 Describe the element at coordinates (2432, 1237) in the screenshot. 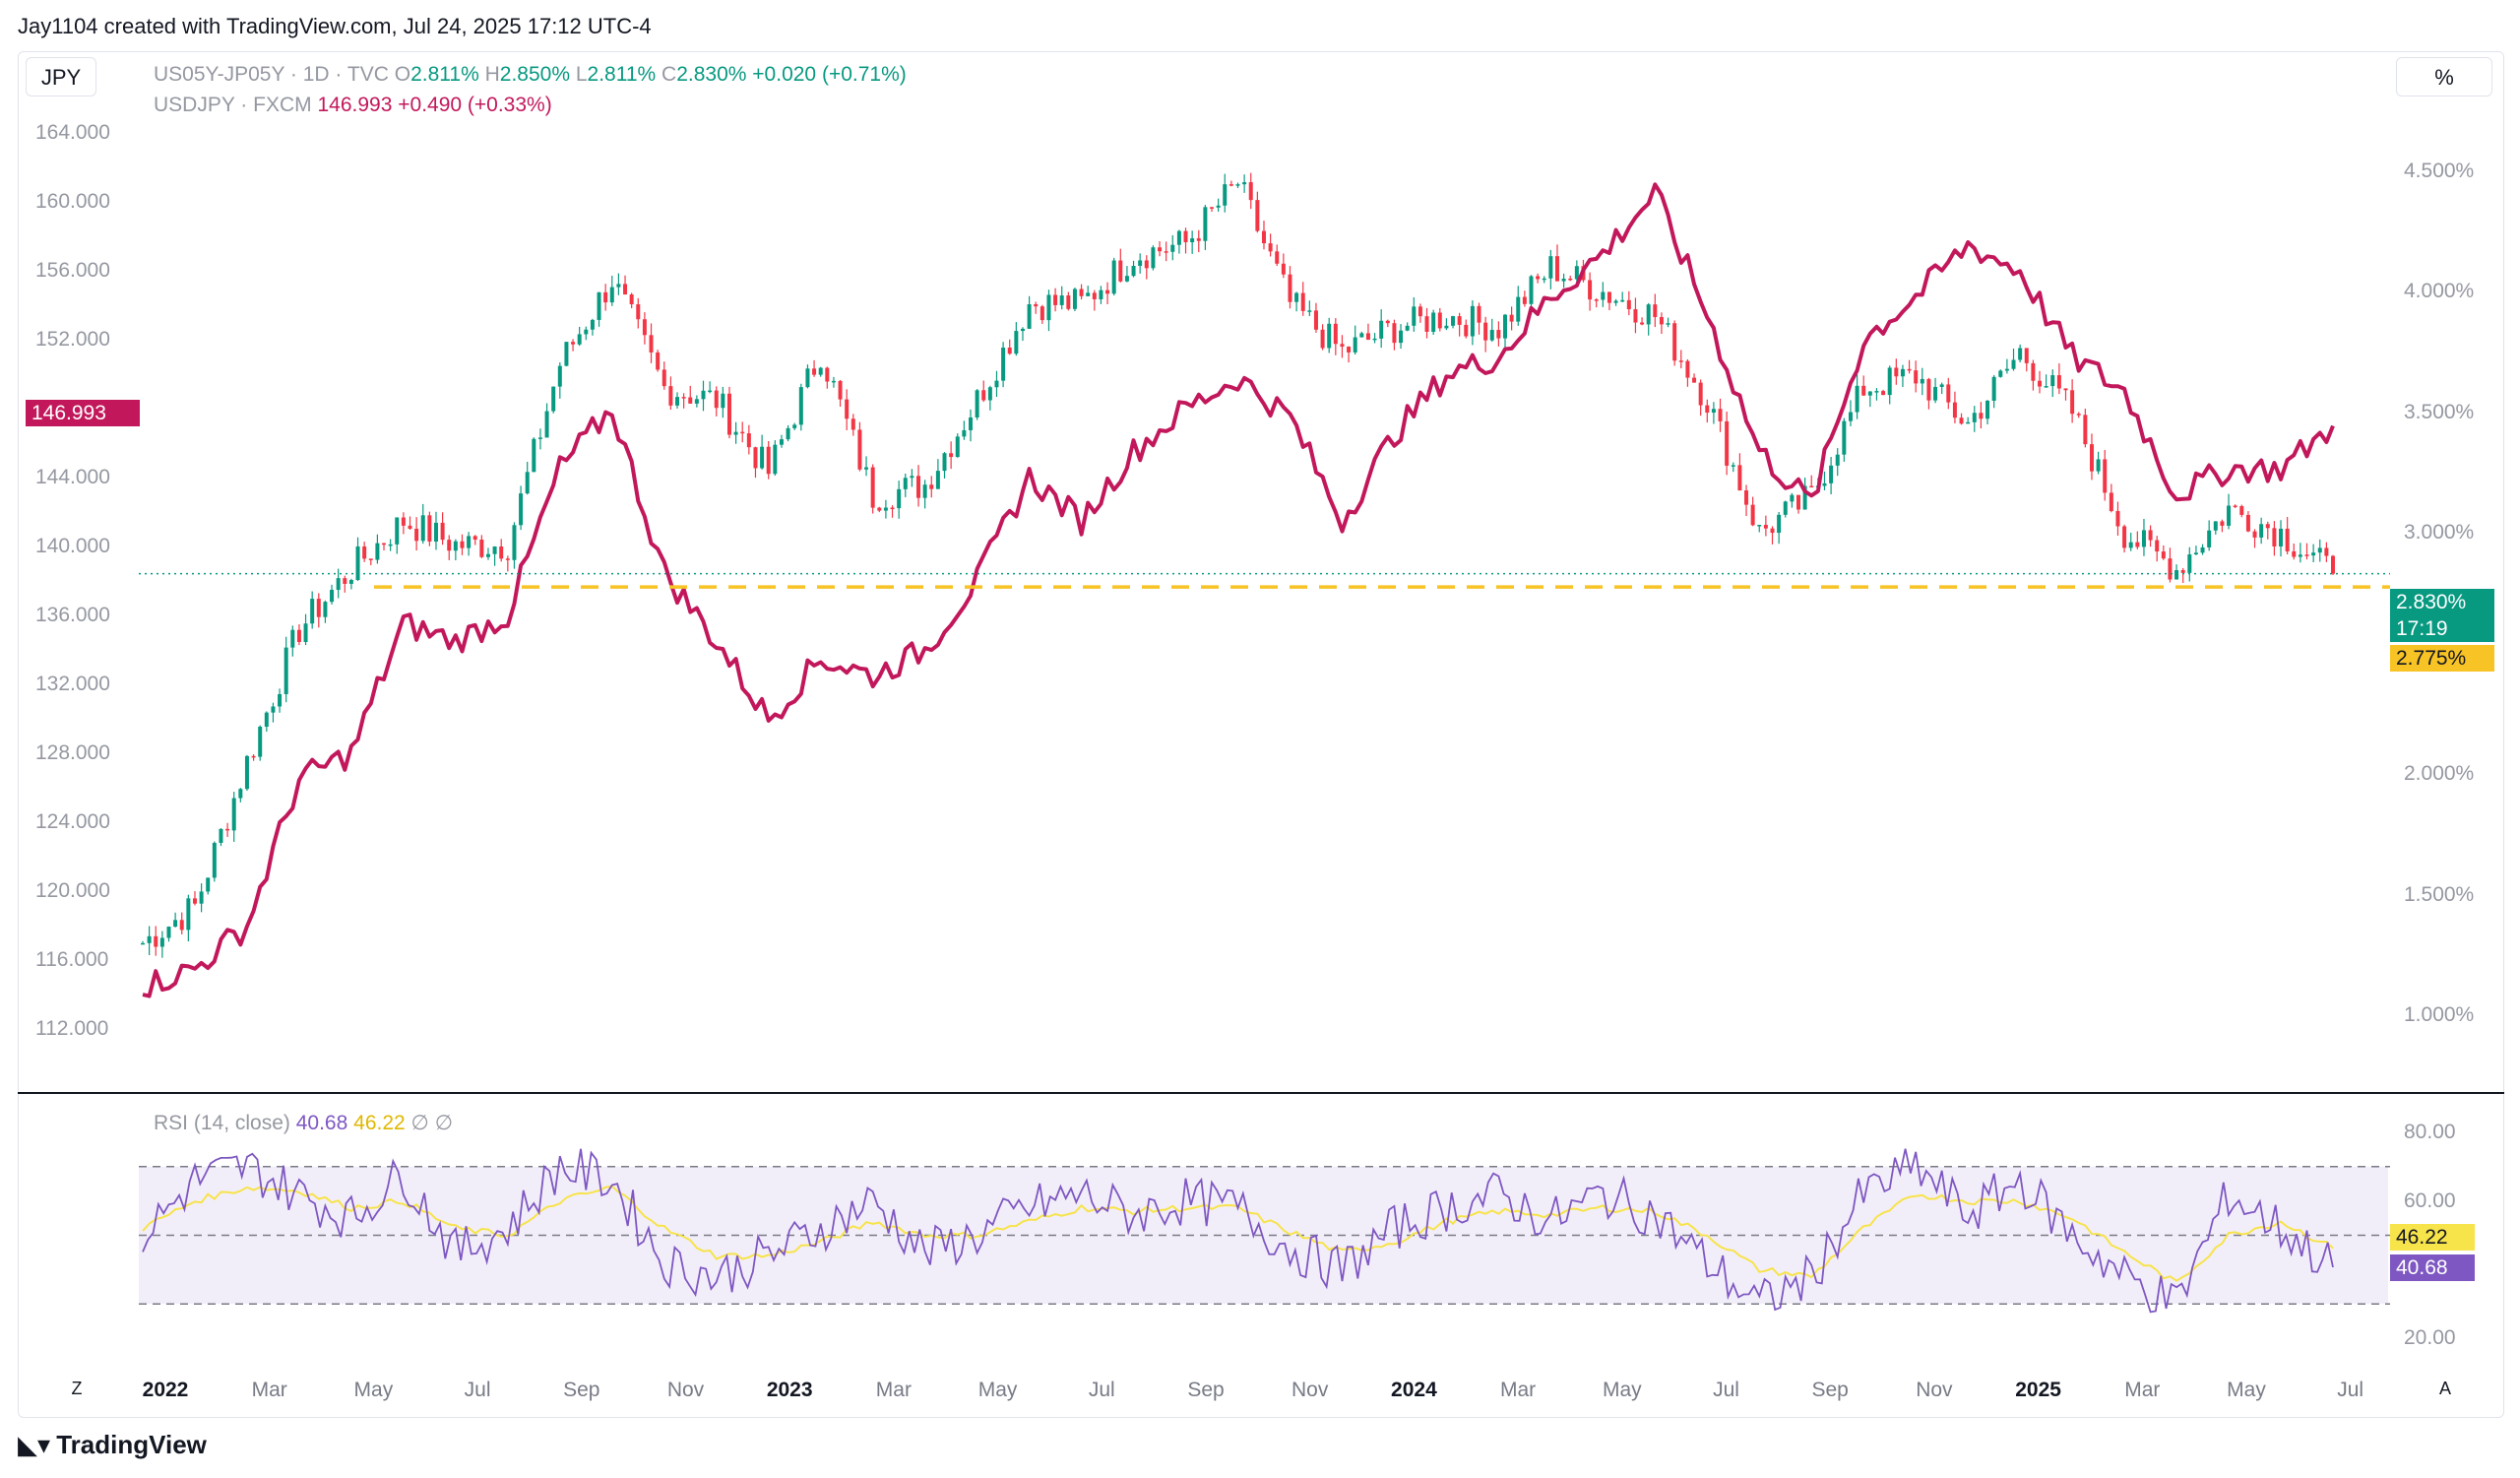

I see `rsi-ma-tag: 46.22` at that location.